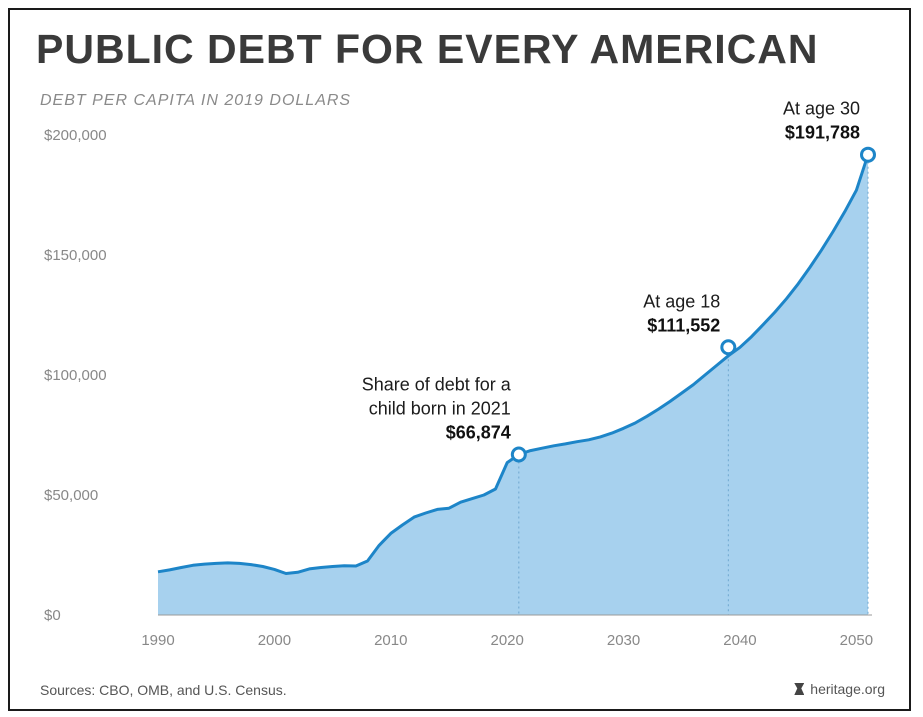 This screenshot has width=923, height=717. I want to click on y-tick-label: $50,000, so click(71, 495).